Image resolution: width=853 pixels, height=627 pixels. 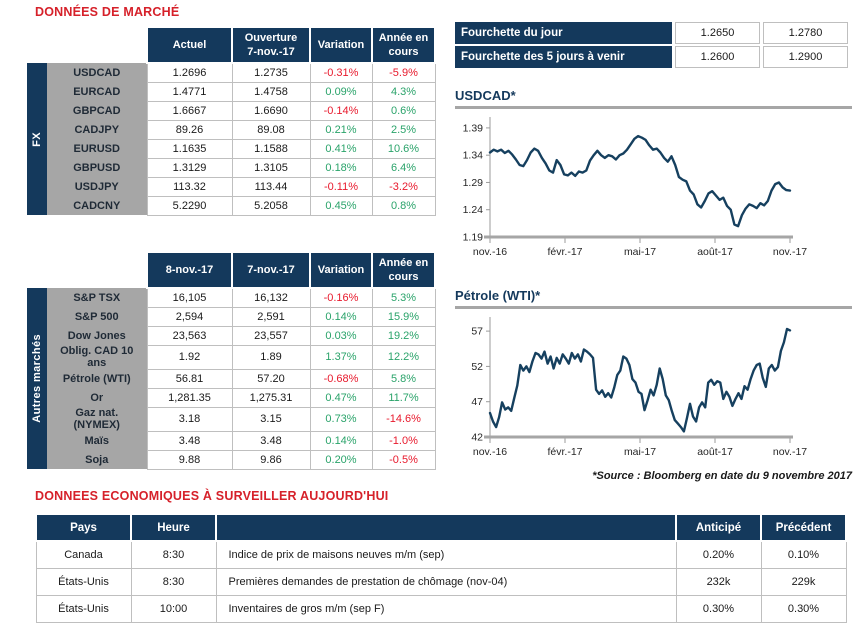 What do you see at coordinates (403, 440) in the screenshot?
I see `cell-value: -1.0%` at bounding box center [403, 440].